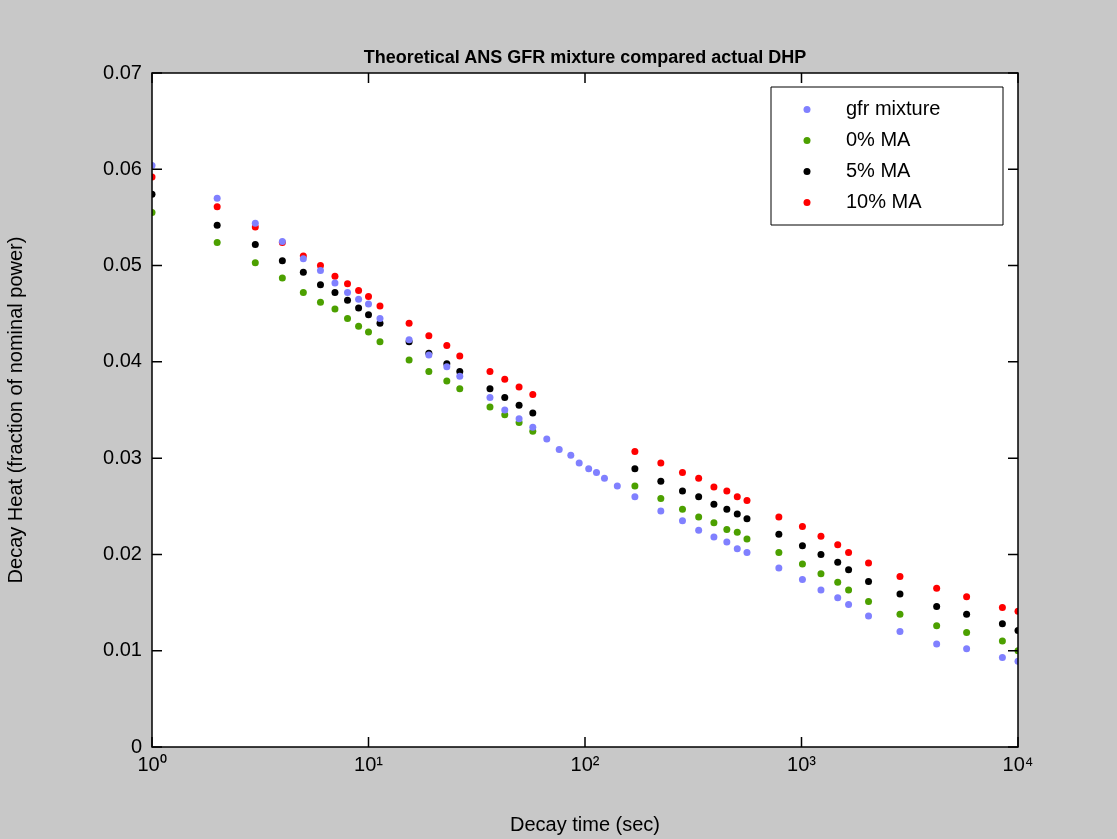 The width and height of the screenshot is (1117, 839). Describe the element at coordinates (122, 456) in the screenshot. I see `y-tick-label: 0.03` at that location.